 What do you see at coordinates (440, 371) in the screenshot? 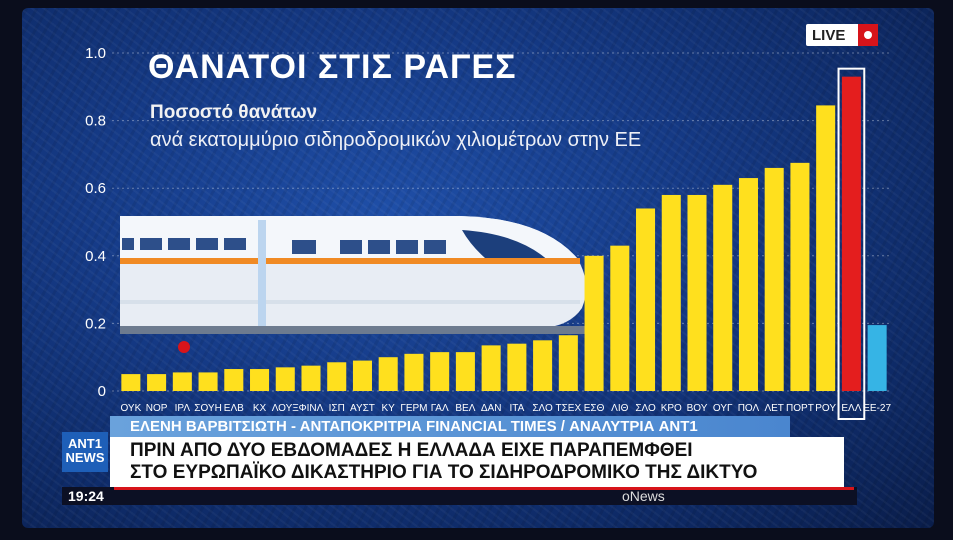
I see `bar-ΓΑΛ` at bounding box center [440, 371].